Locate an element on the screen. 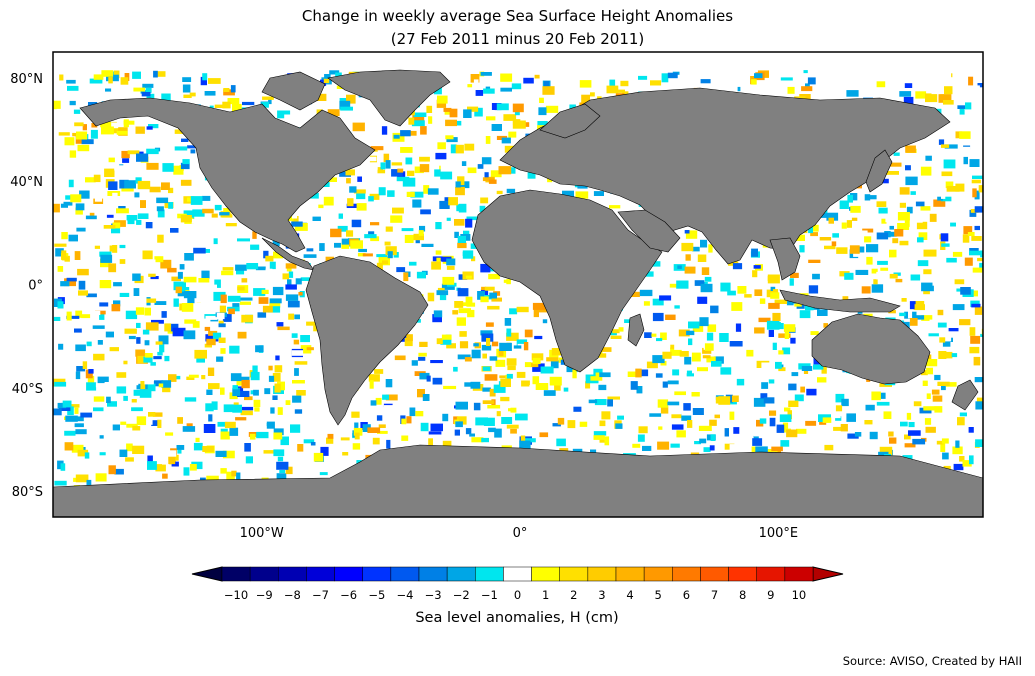  colorbar-tick-label: 5 is located at coordinates (658, 595).